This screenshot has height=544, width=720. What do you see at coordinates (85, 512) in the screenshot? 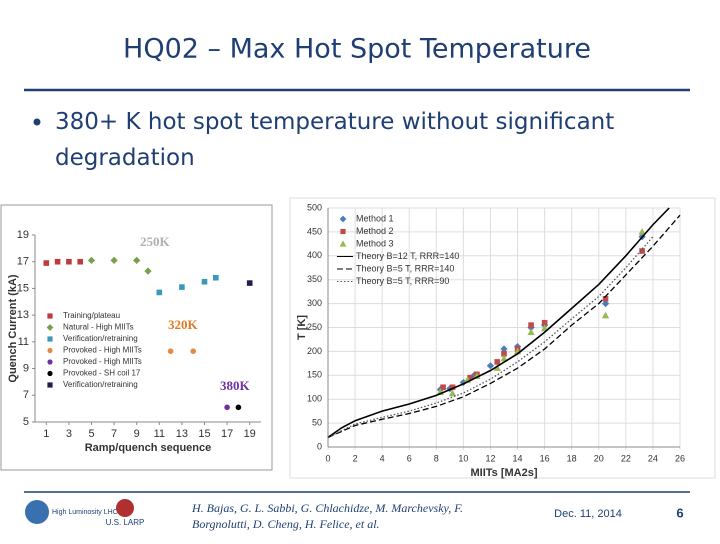
I see `logo1-text: High Luminosity LHC` at bounding box center [85, 512].